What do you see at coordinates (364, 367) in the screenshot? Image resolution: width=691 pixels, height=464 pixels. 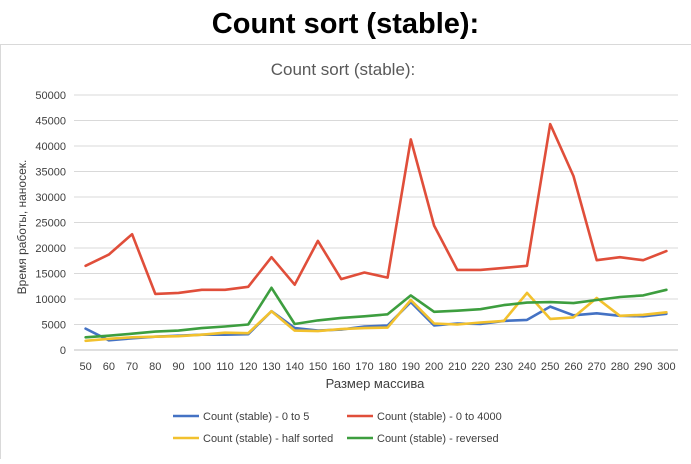 I see `x-tick-label: 170` at bounding box center [364, 367].